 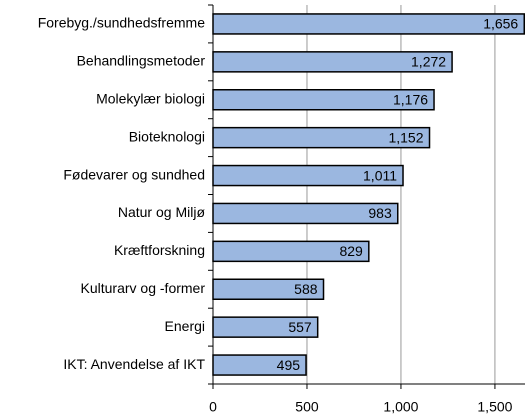 What do you see at coordinates (351, 251) in the screenshot?
I see `value-label: 829` at bounding box center [351, 251].